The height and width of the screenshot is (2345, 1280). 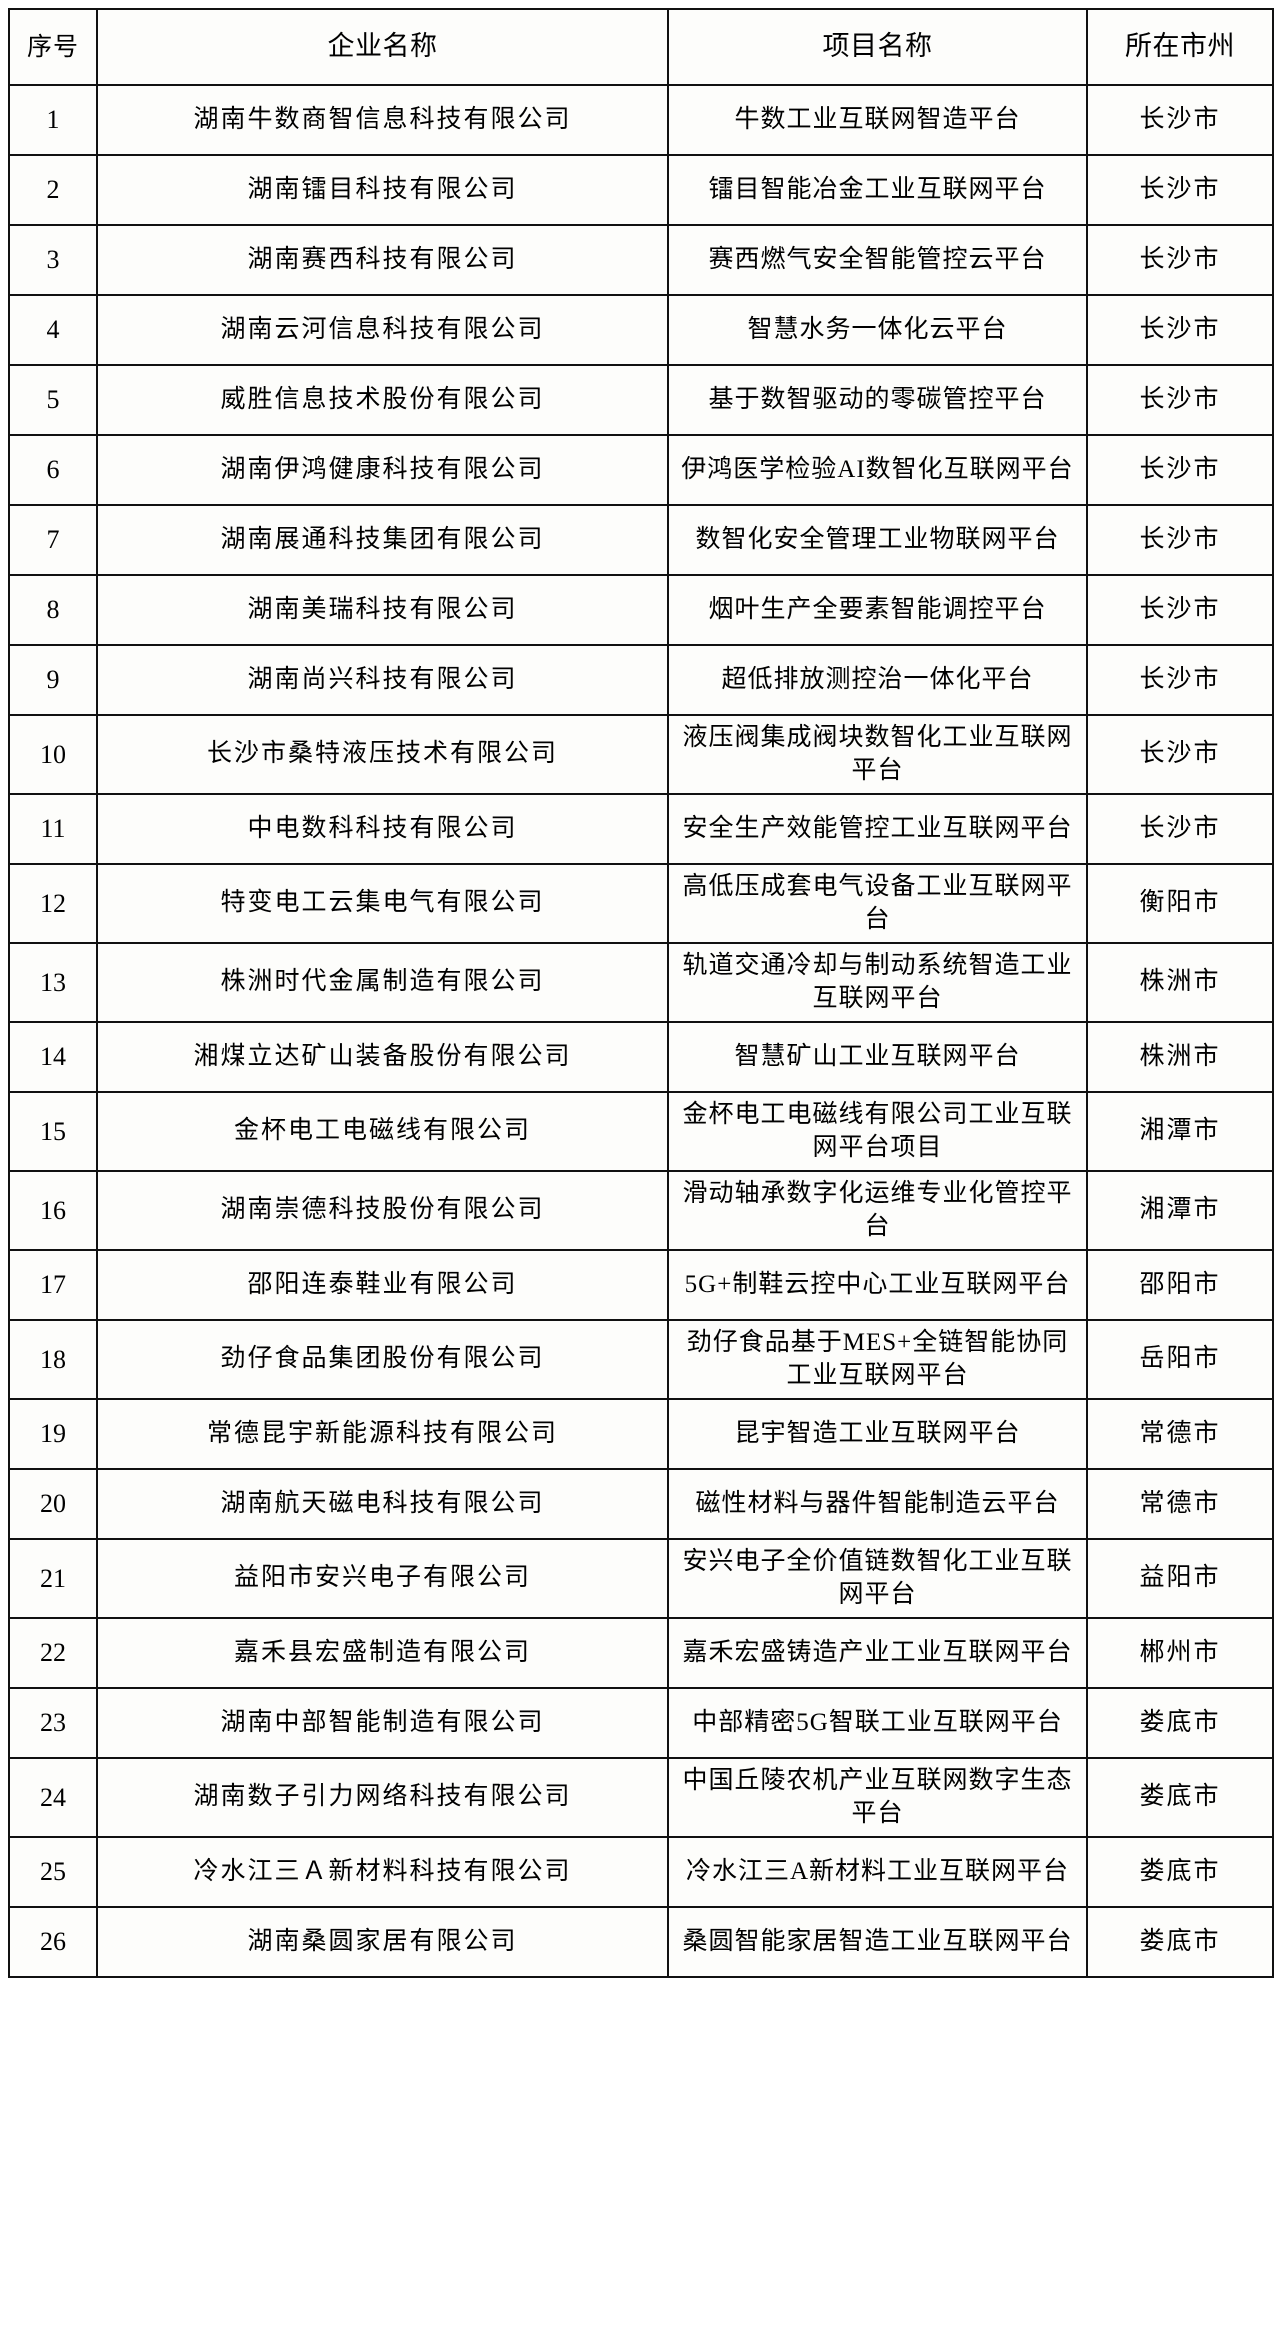 What do you see at coordinates (382, 610) in the screenshot?
I see `cell-enterprise-name: 湖南美瑞科技有限公司` at bounding box center [382, 610].